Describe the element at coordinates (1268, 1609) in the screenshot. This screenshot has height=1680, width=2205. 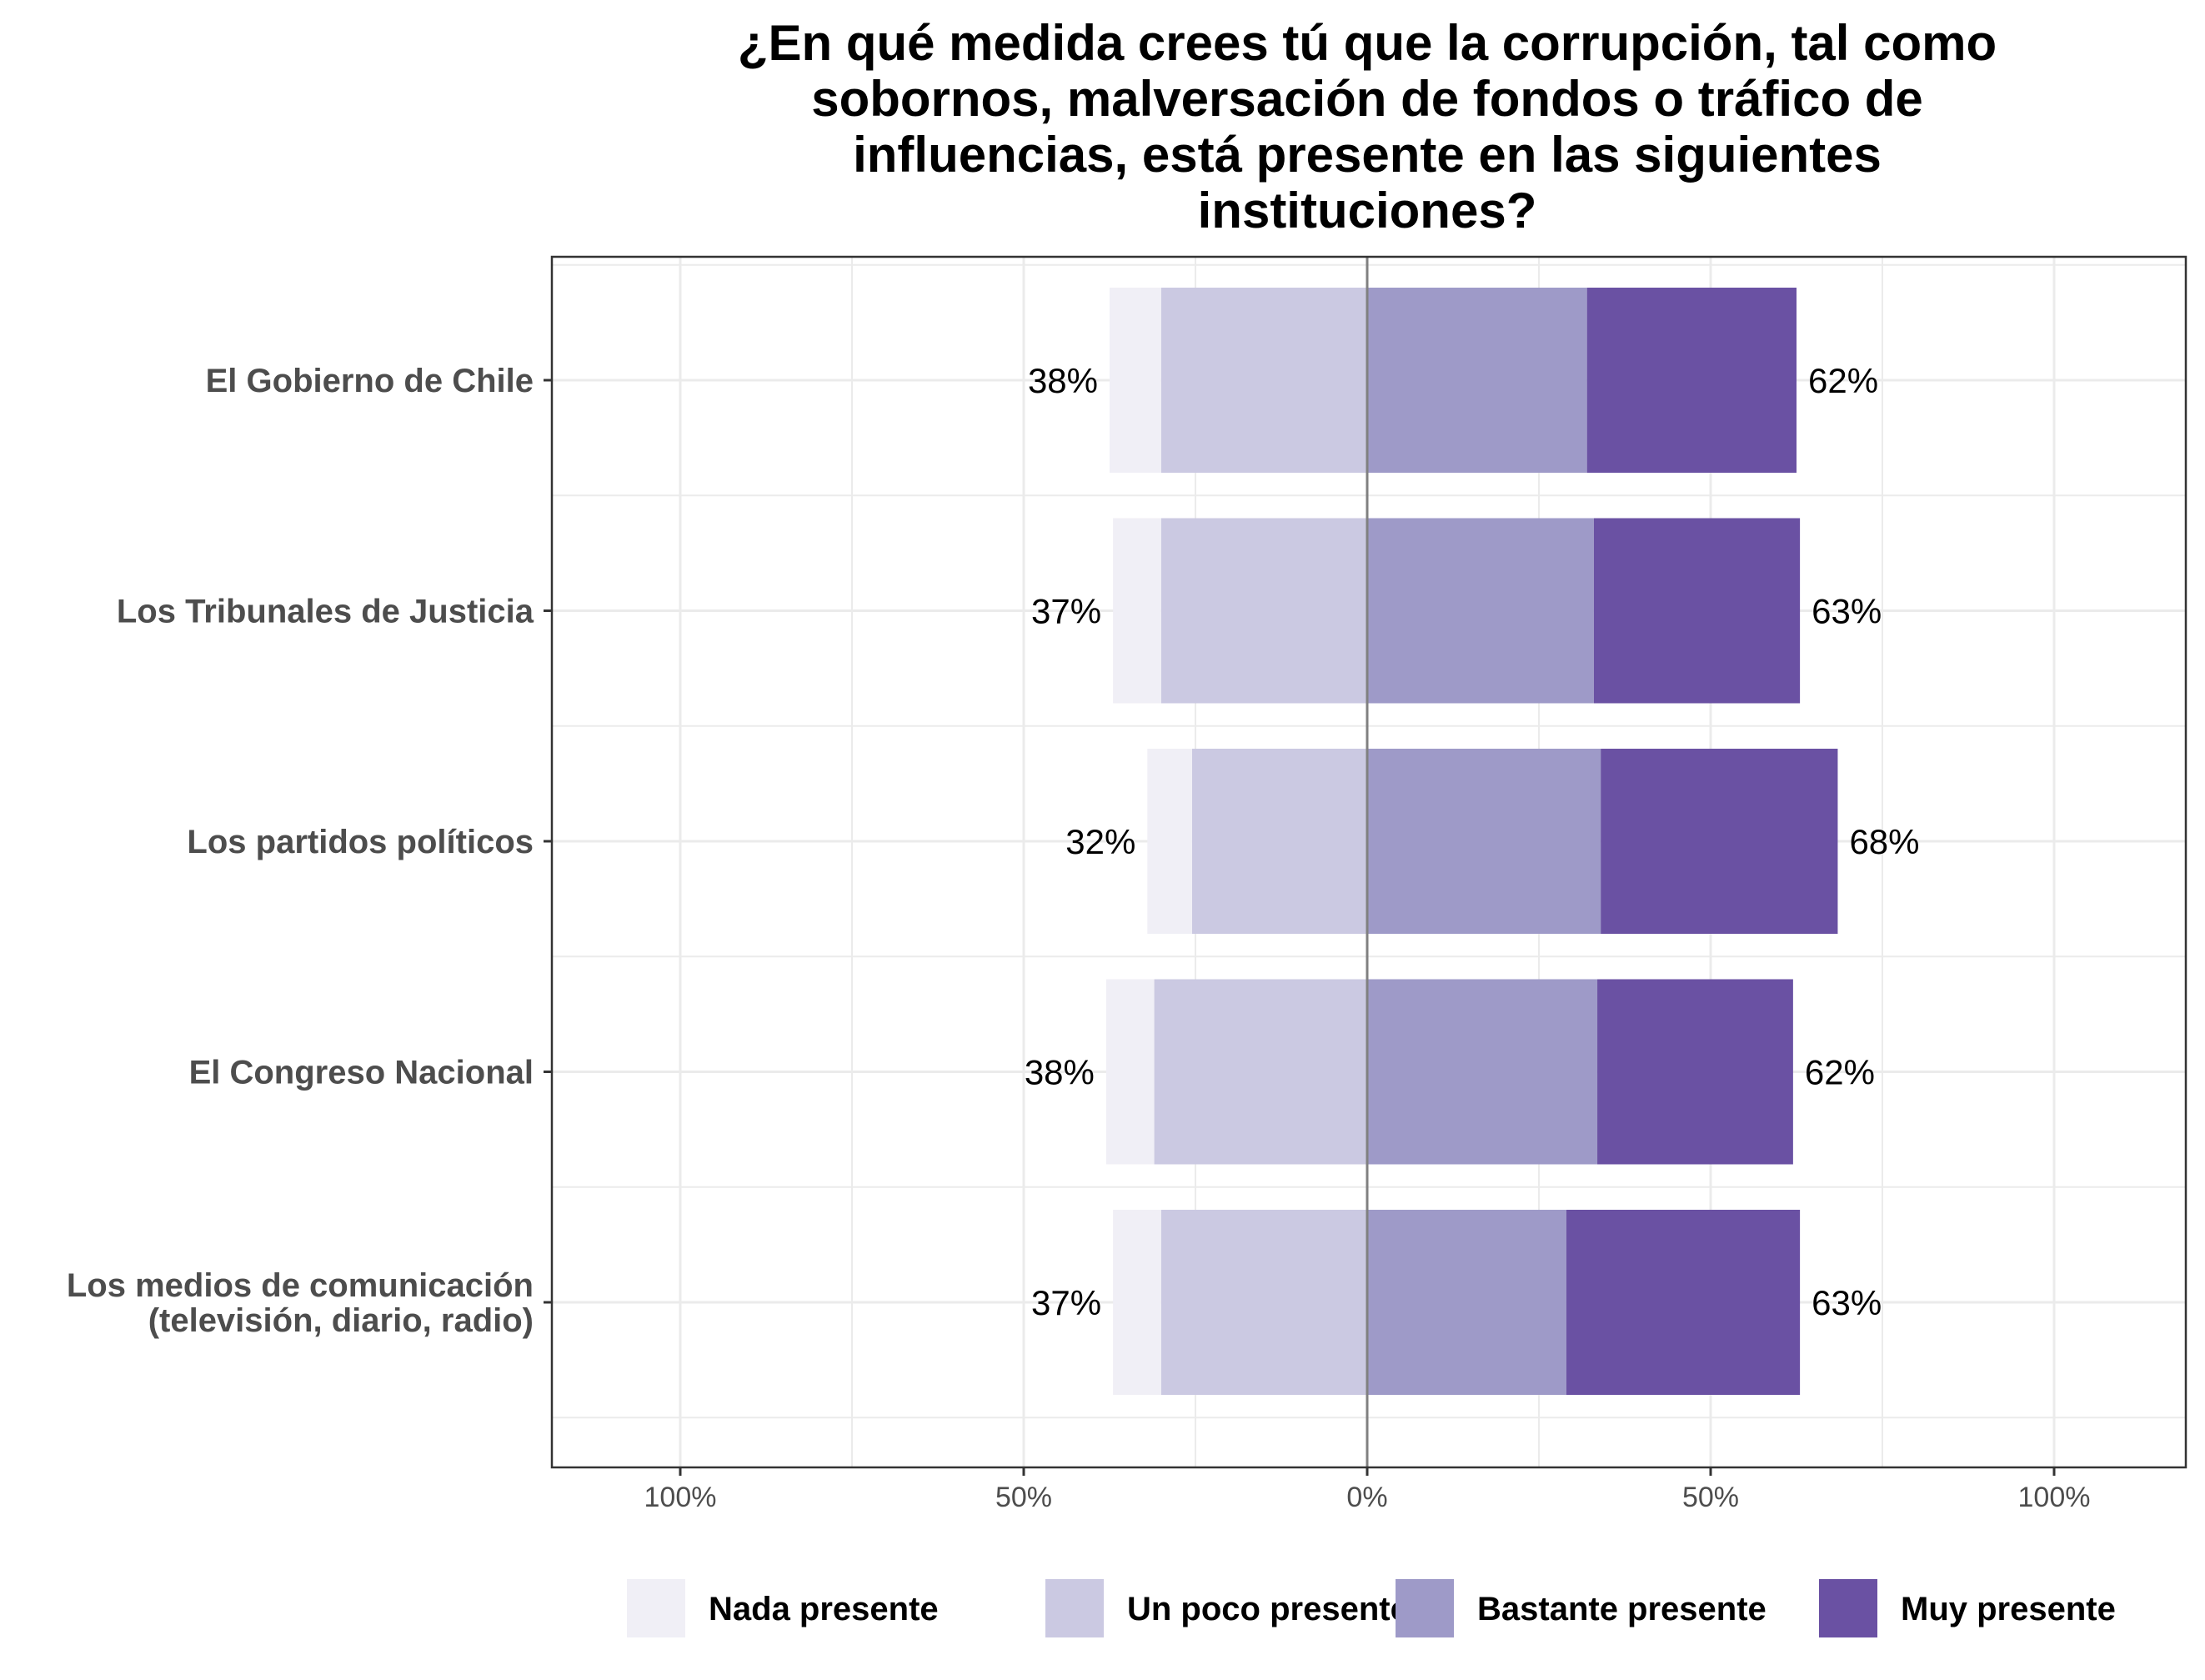
I see `legend-label: Un poco presente` at that location.